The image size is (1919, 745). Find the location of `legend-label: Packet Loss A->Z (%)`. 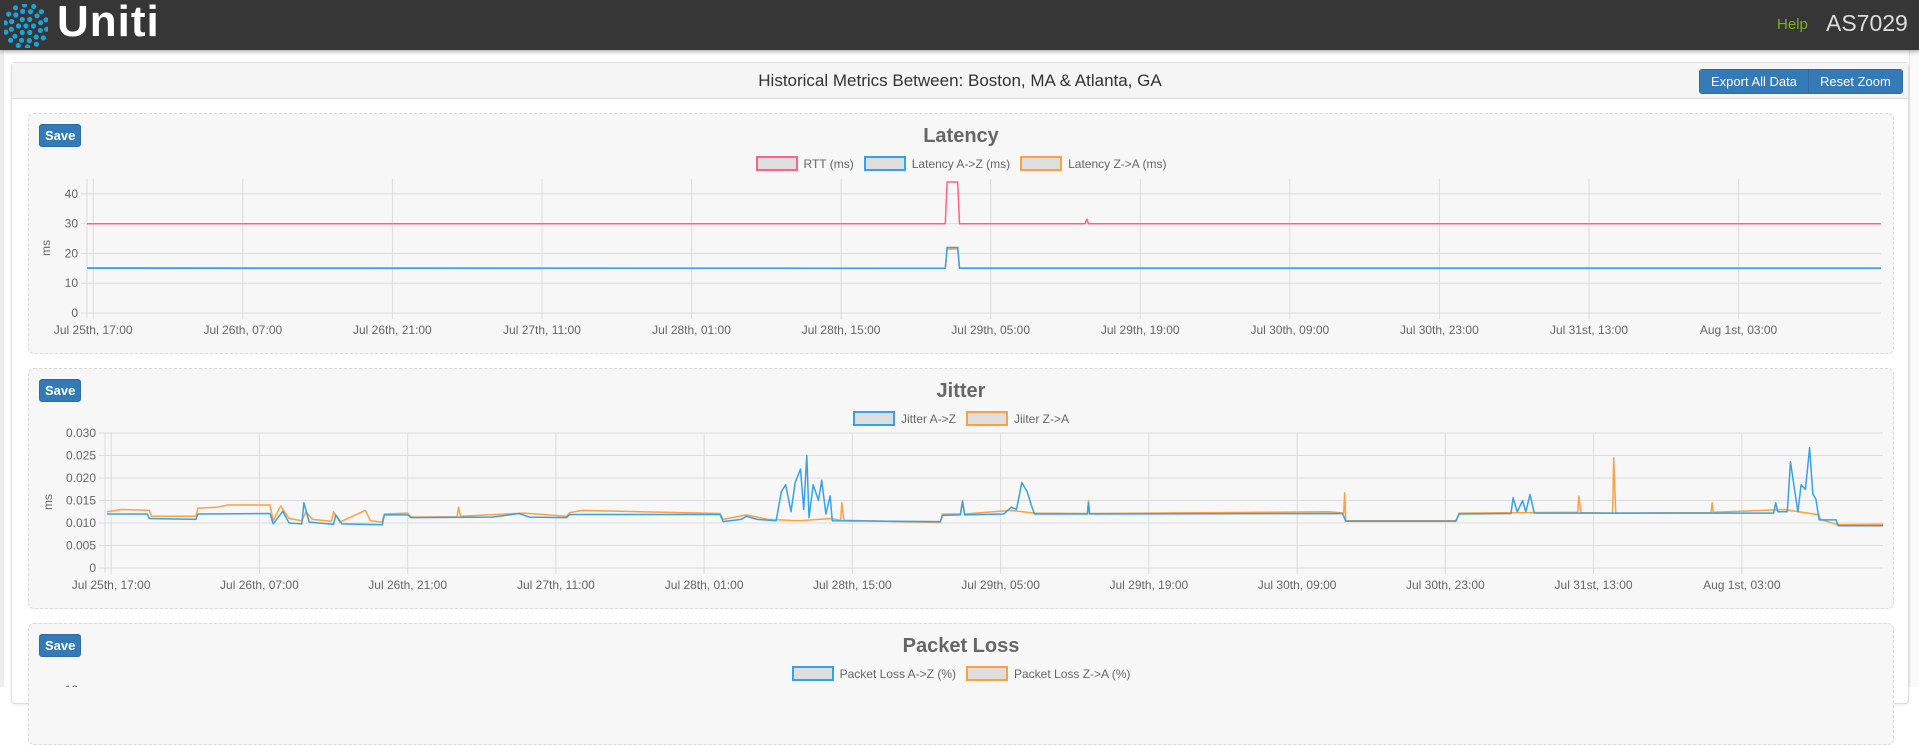

legend-label: Packet Loss A->Z (%) is located at coordinates (897, 673).